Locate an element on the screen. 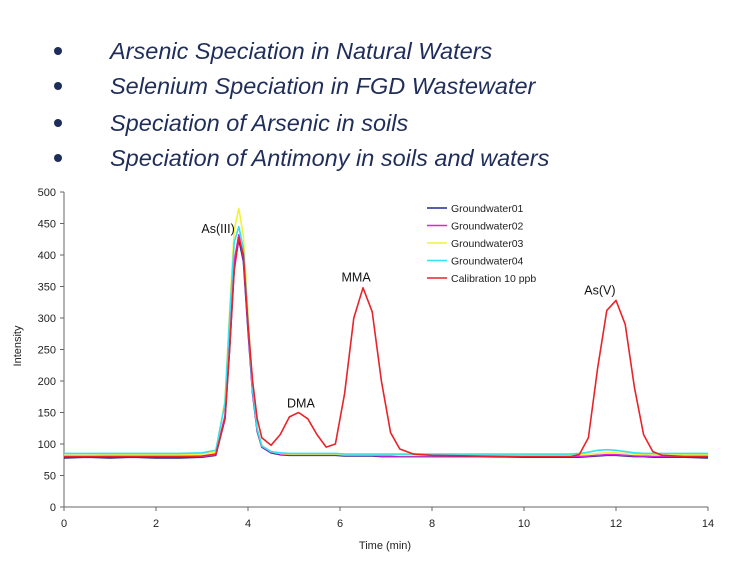 The height and width of the screenshot is (562, 731). y-tick-label: 0 is located at coordinates (53, 508).